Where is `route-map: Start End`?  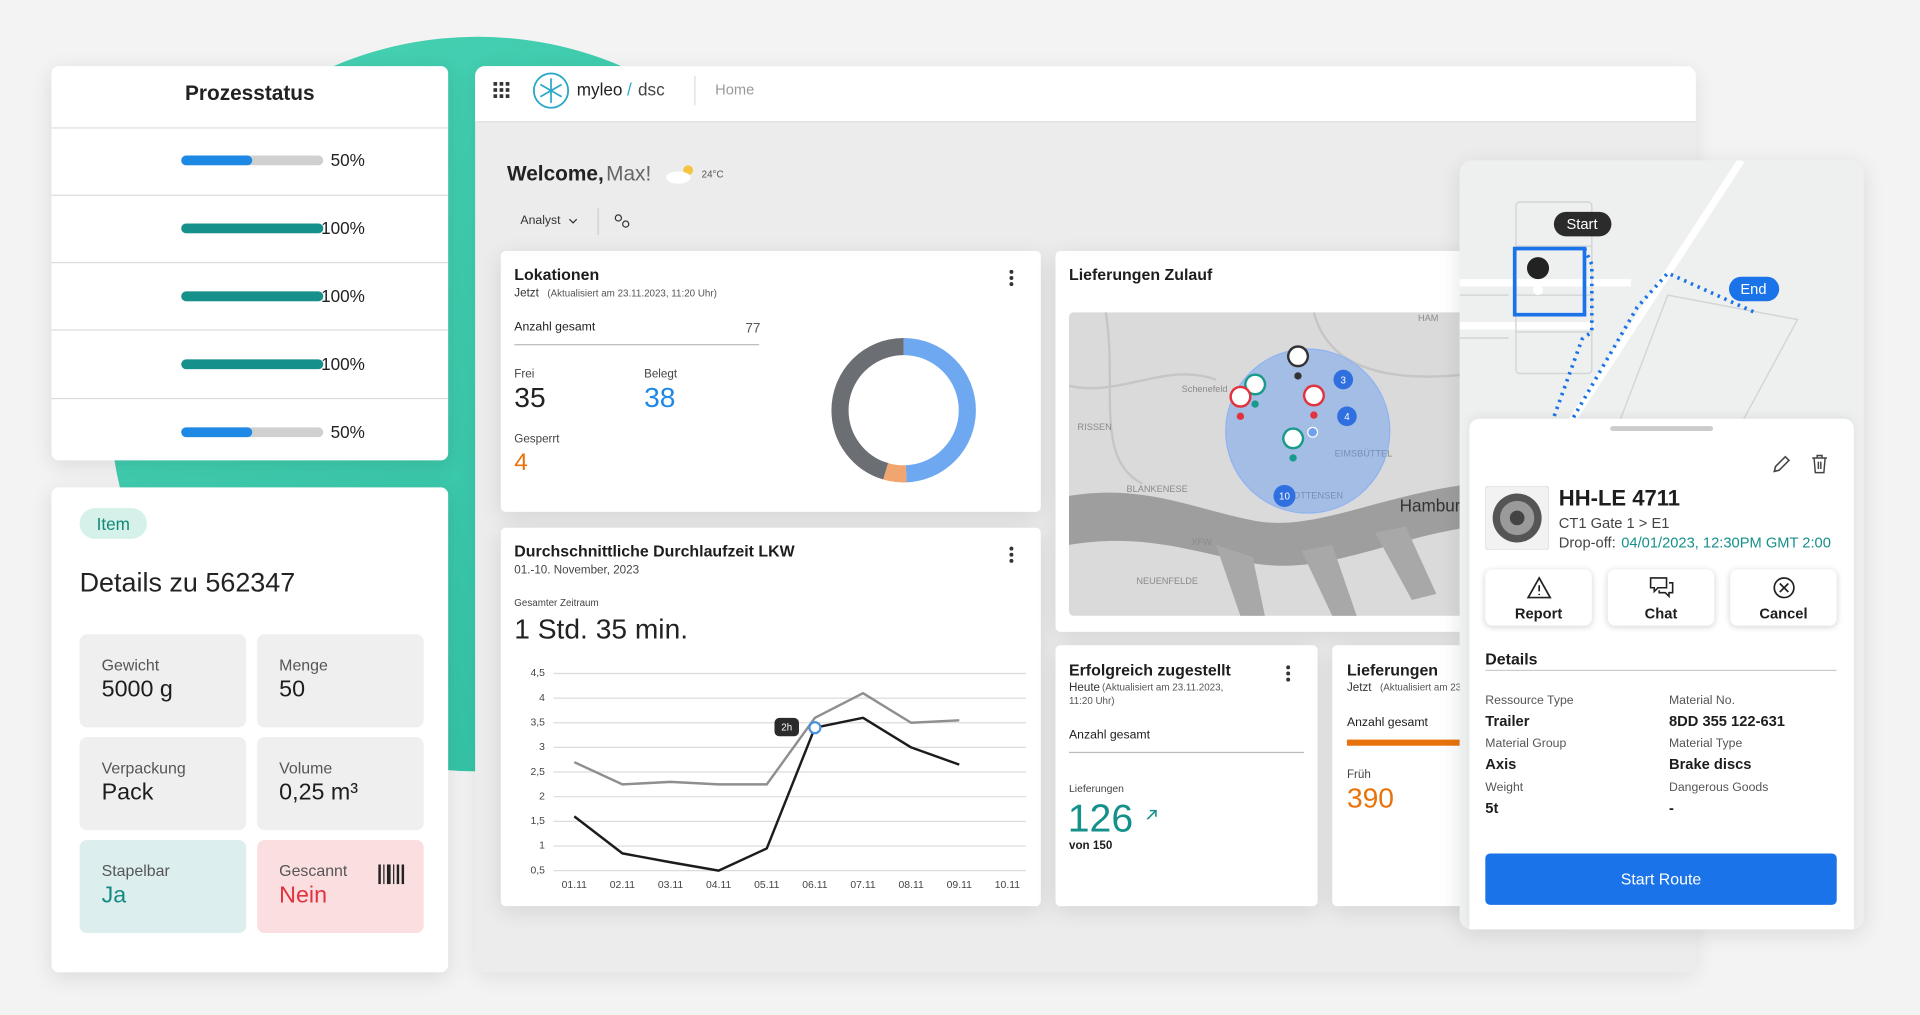
route-map: Start End is located at coordinates (1629, 292).